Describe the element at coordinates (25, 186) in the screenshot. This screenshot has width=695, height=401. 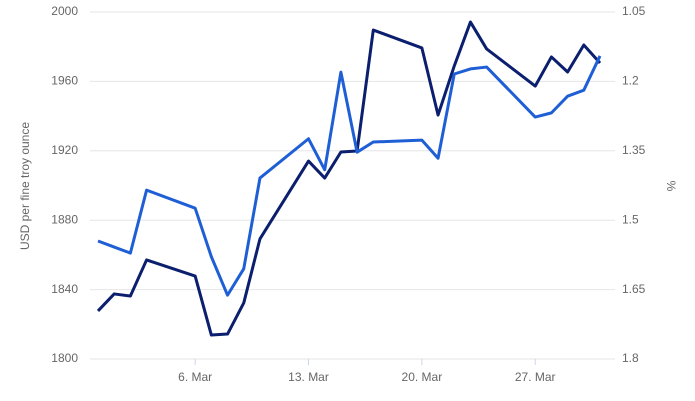
I see `y-axis-title: USD per fine troy ounce` at that location.